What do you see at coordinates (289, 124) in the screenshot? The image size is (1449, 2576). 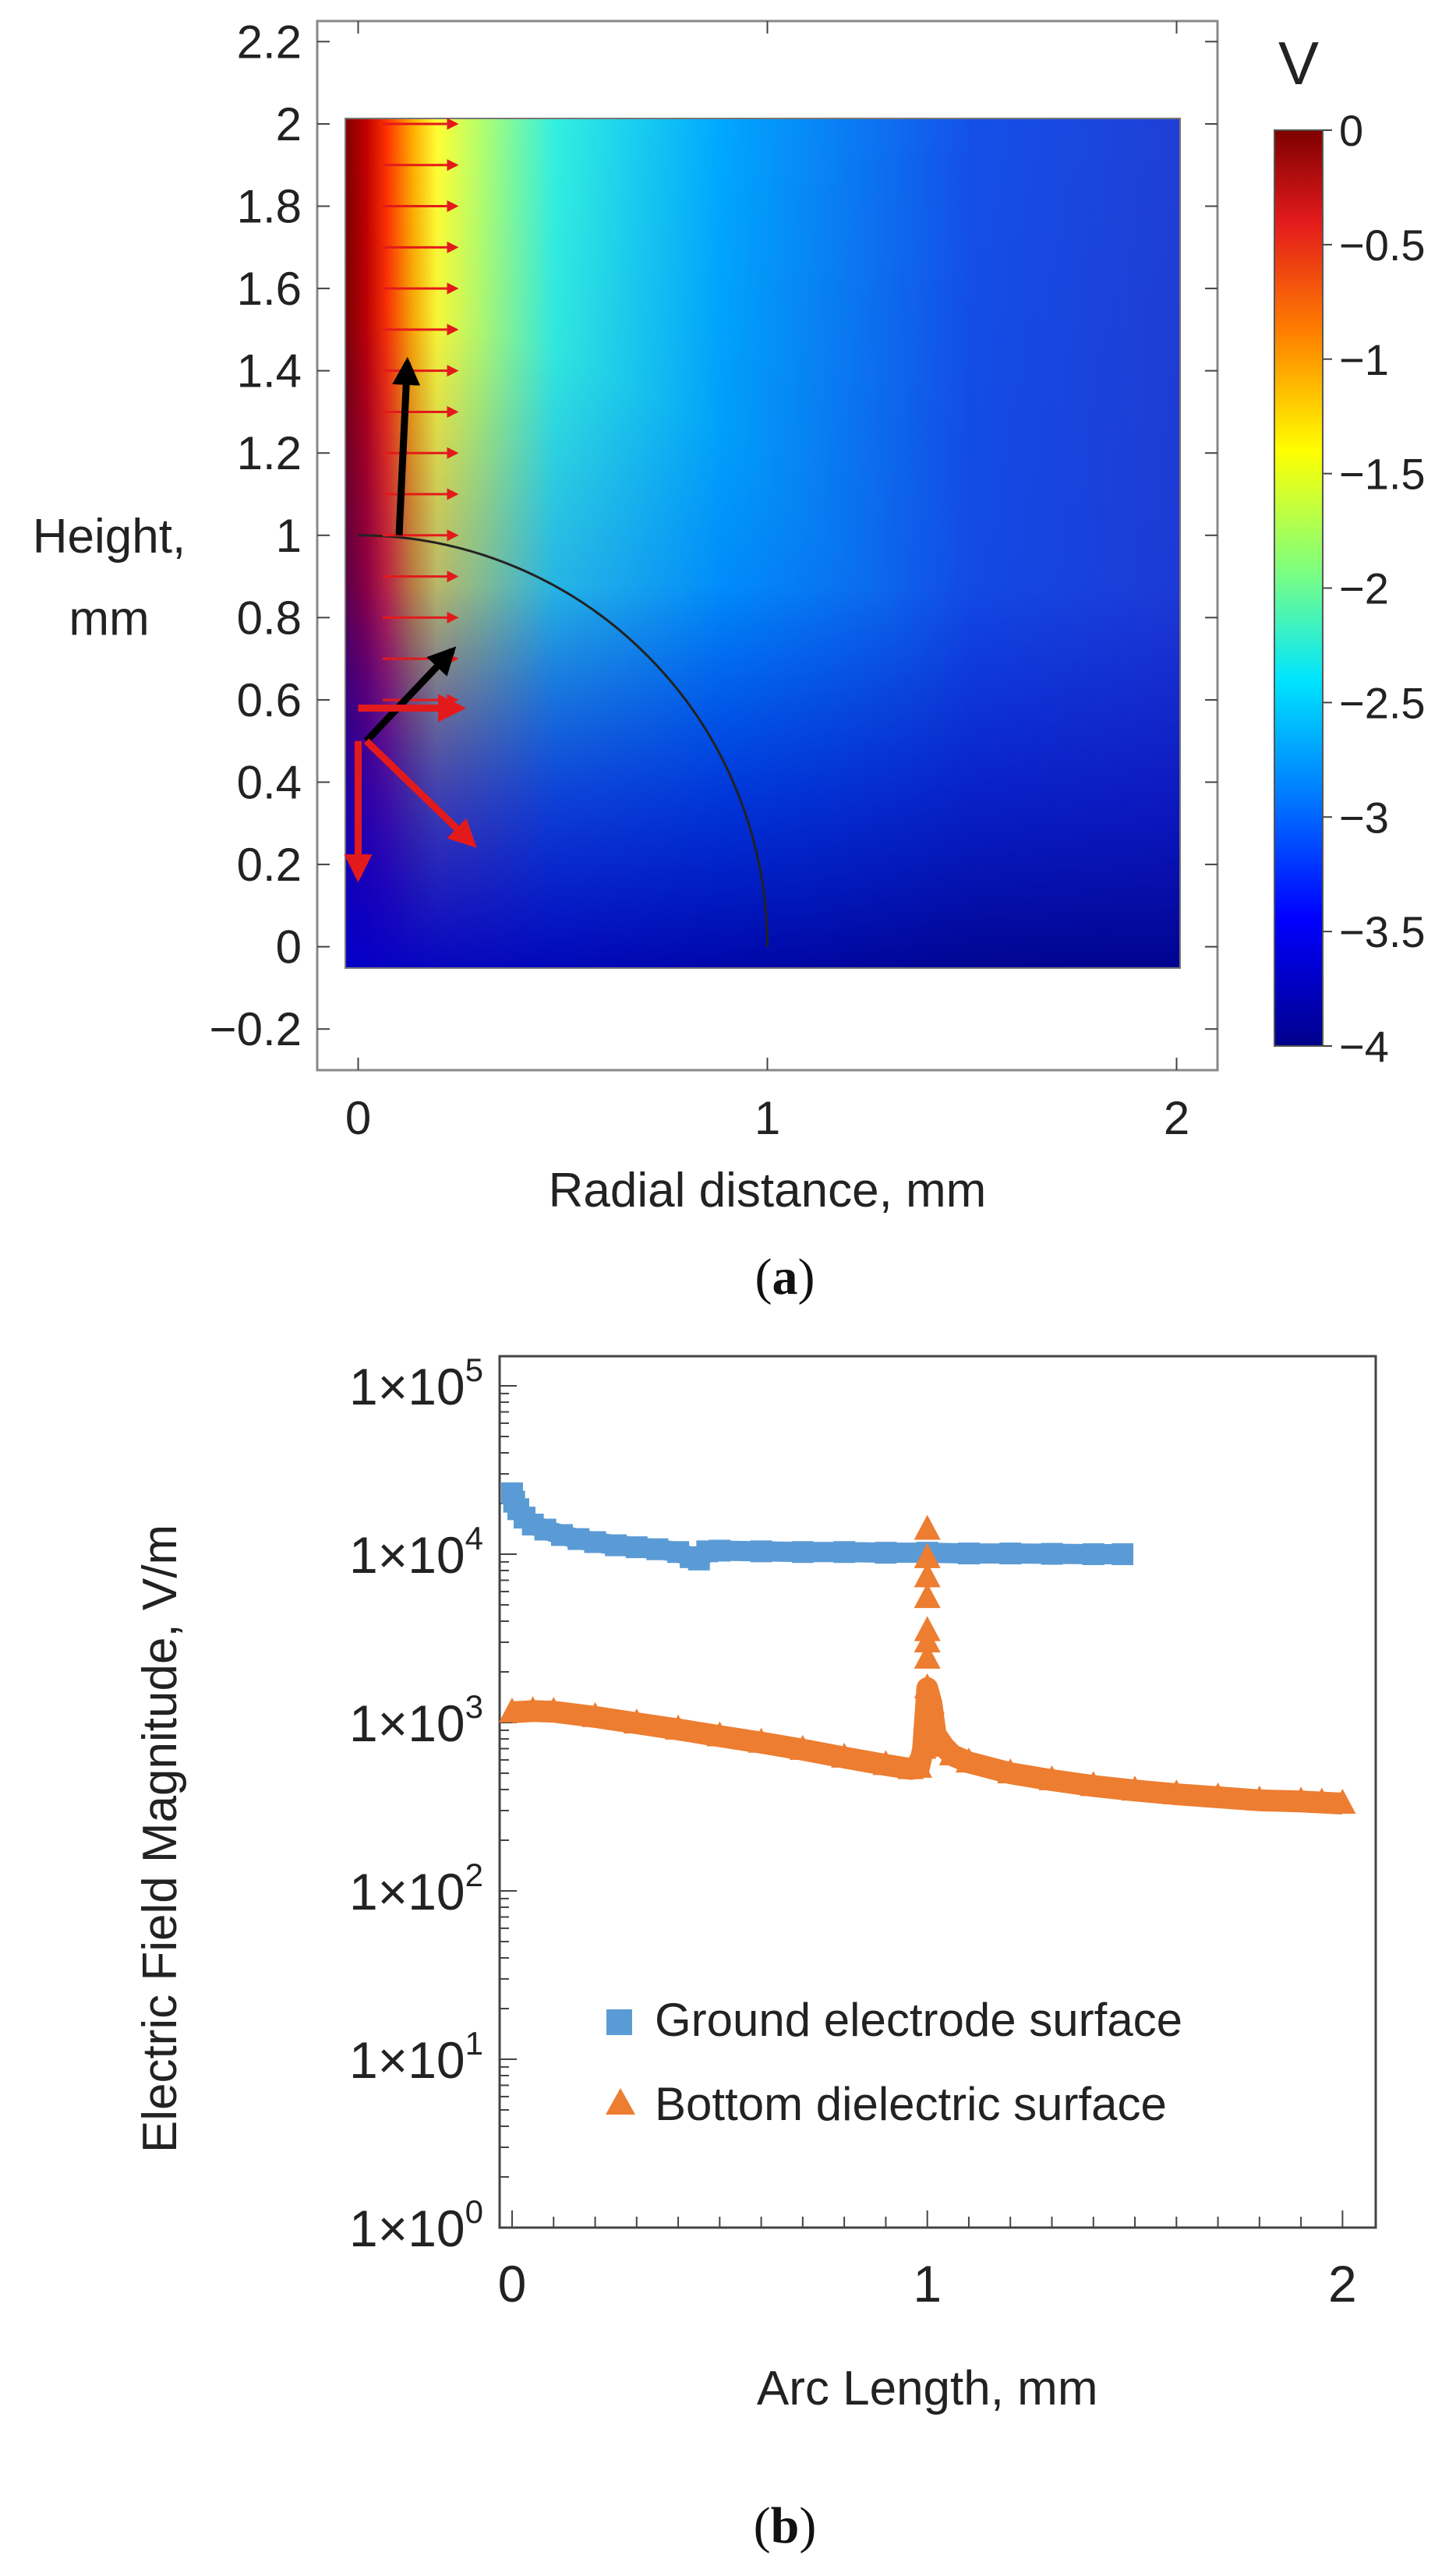 I see `y-tick-label: 2` at bounding box center [289, 124].